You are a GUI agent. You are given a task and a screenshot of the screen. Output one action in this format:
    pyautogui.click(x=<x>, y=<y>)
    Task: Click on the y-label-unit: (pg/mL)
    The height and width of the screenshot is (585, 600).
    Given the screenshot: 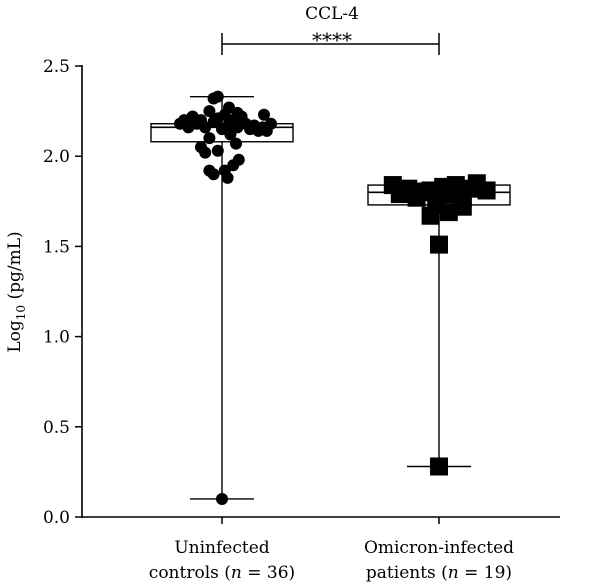 What is the action you would take?
    pyautogui.click(x=15, y=268)
    